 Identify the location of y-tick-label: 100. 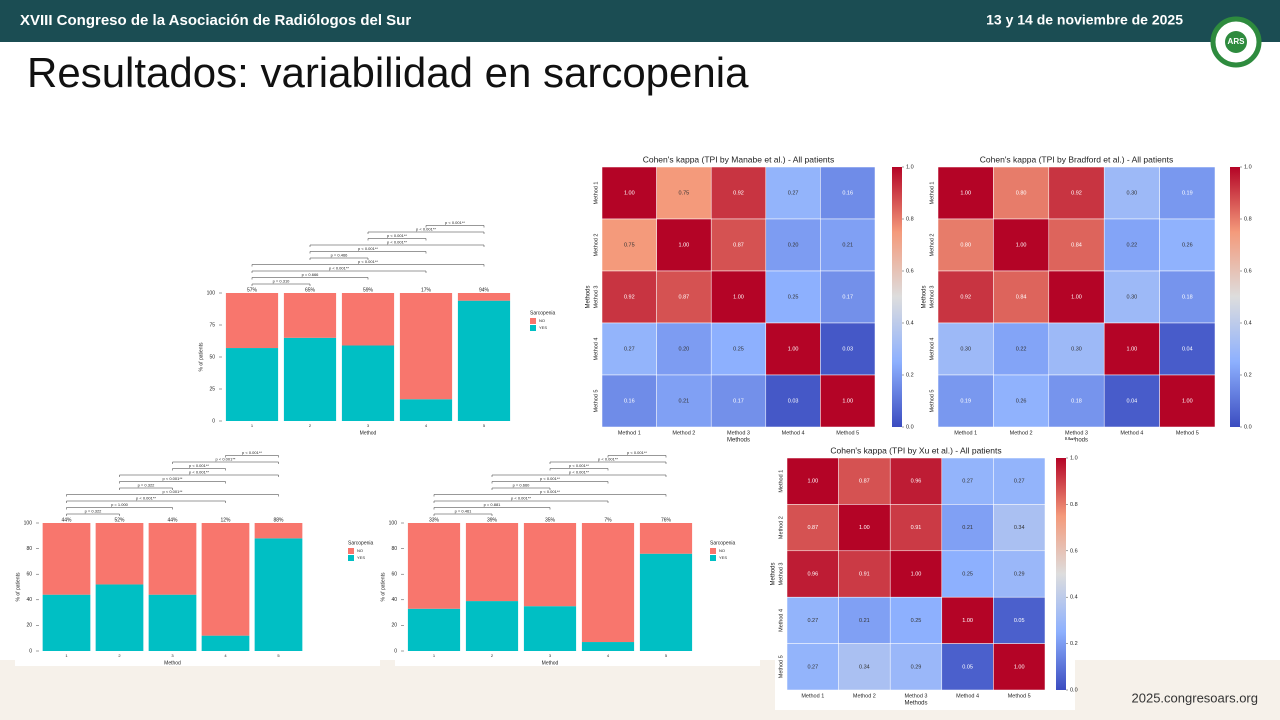
(393, 523).